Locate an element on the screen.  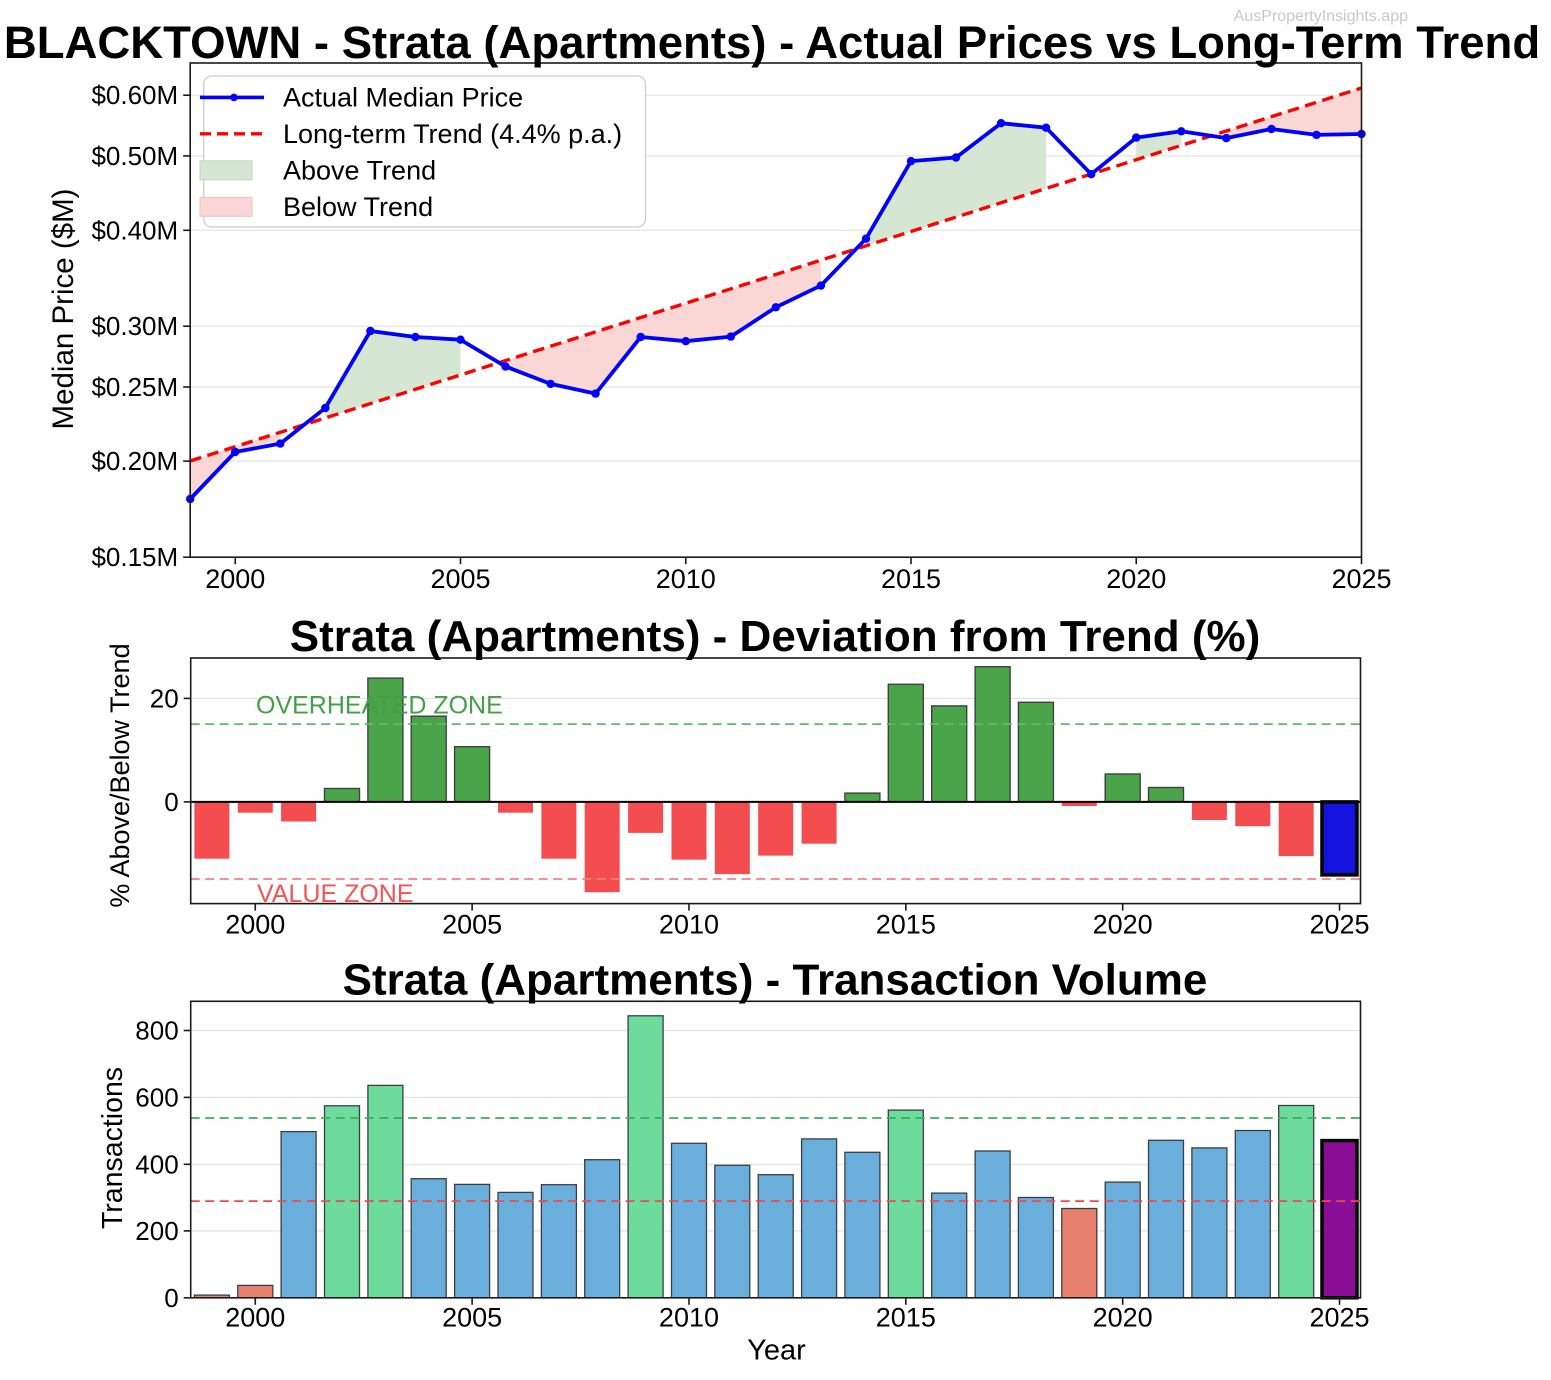
svg-text: Actual Median Price is located at coordinates (403, 97).